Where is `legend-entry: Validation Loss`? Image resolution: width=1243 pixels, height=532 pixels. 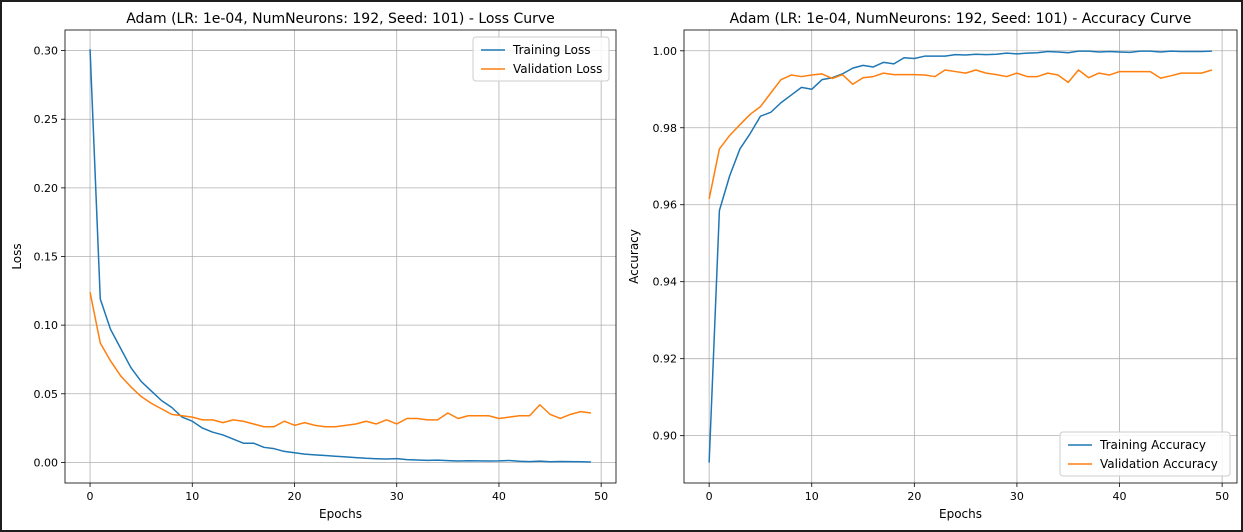
legend-entry: Validation Loss is located at coordinates (557, 69).